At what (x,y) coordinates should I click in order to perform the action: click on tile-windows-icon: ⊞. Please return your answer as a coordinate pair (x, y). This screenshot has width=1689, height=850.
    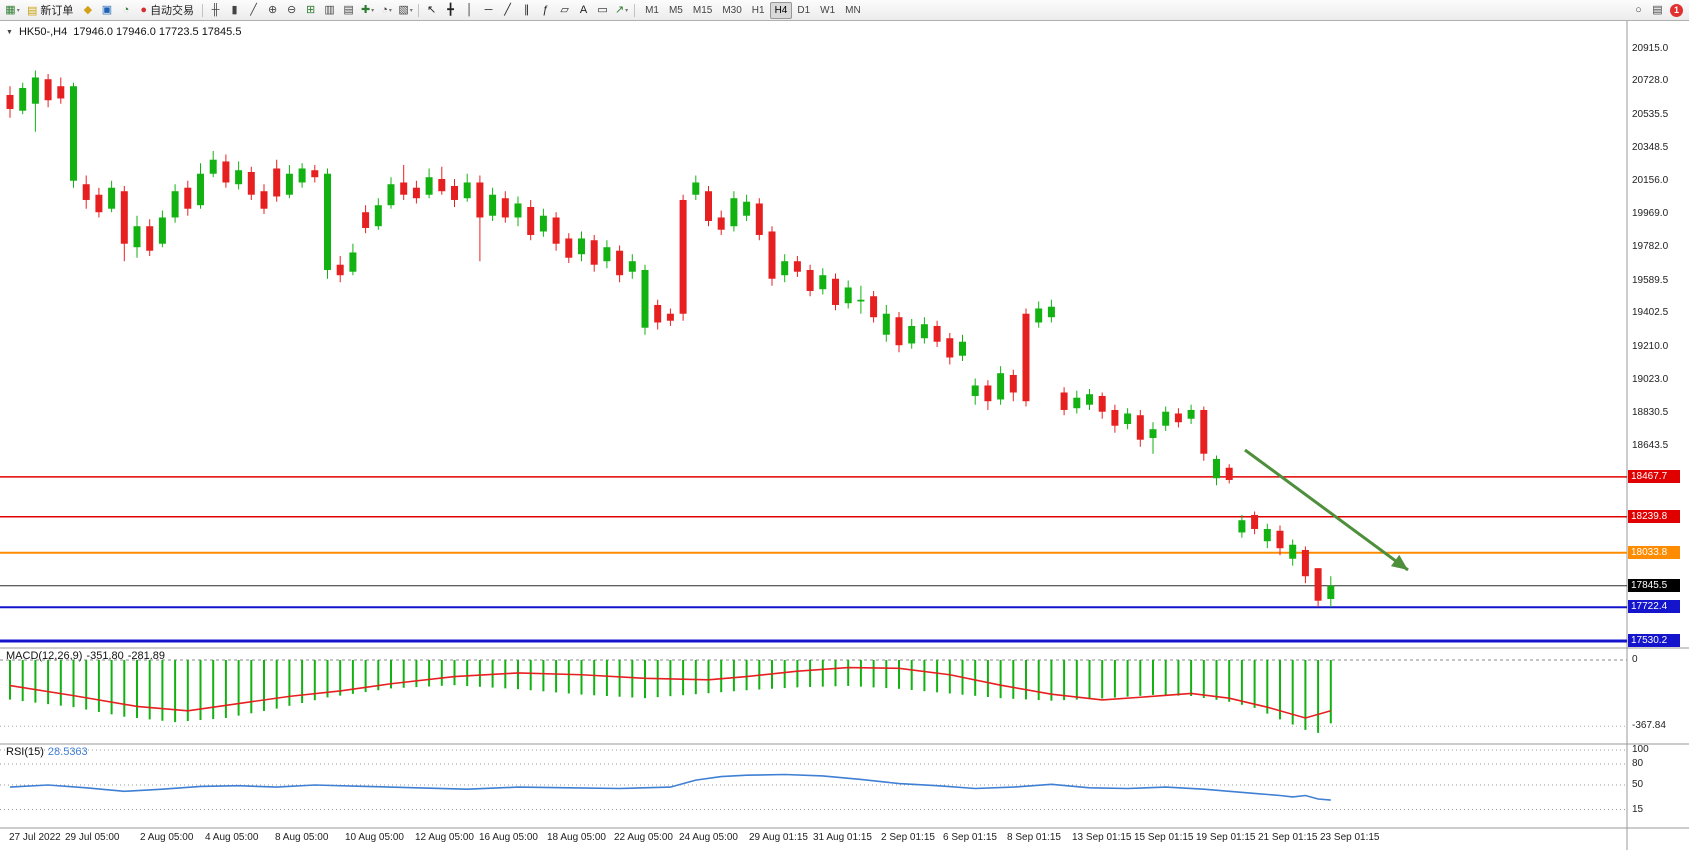
    Looking at the image, I should click on (310, 9).